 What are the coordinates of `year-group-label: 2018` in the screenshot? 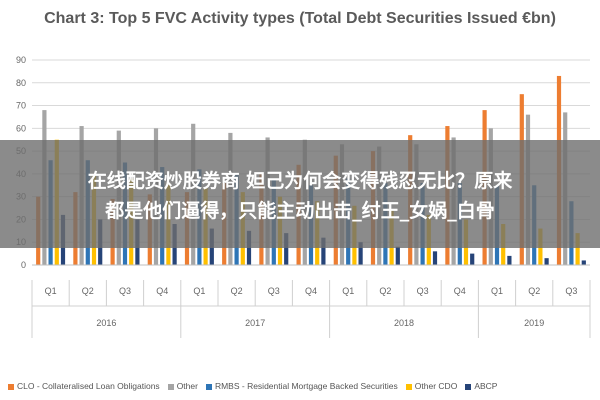 It's located at (404, 323).